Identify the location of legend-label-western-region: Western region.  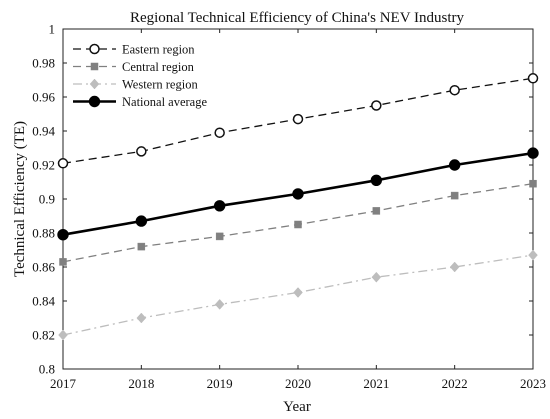
(160, 84).